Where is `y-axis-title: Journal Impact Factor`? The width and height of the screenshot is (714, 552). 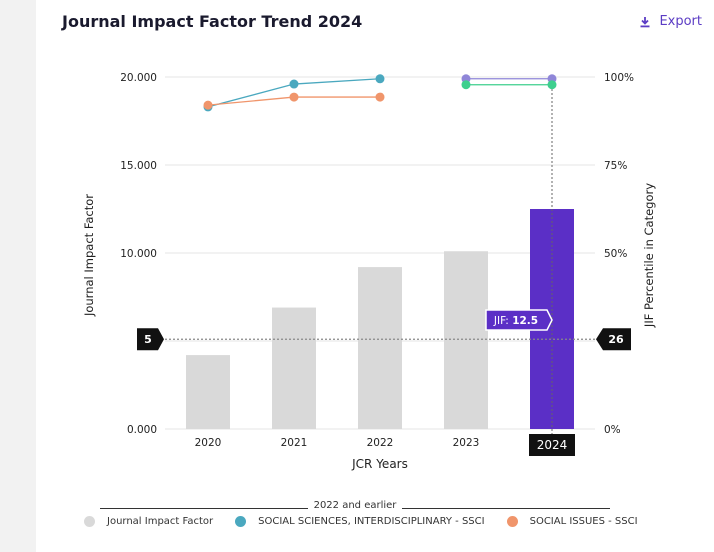
y-axis-title: Journal Impact Factor is located at coordinates (89, 255).